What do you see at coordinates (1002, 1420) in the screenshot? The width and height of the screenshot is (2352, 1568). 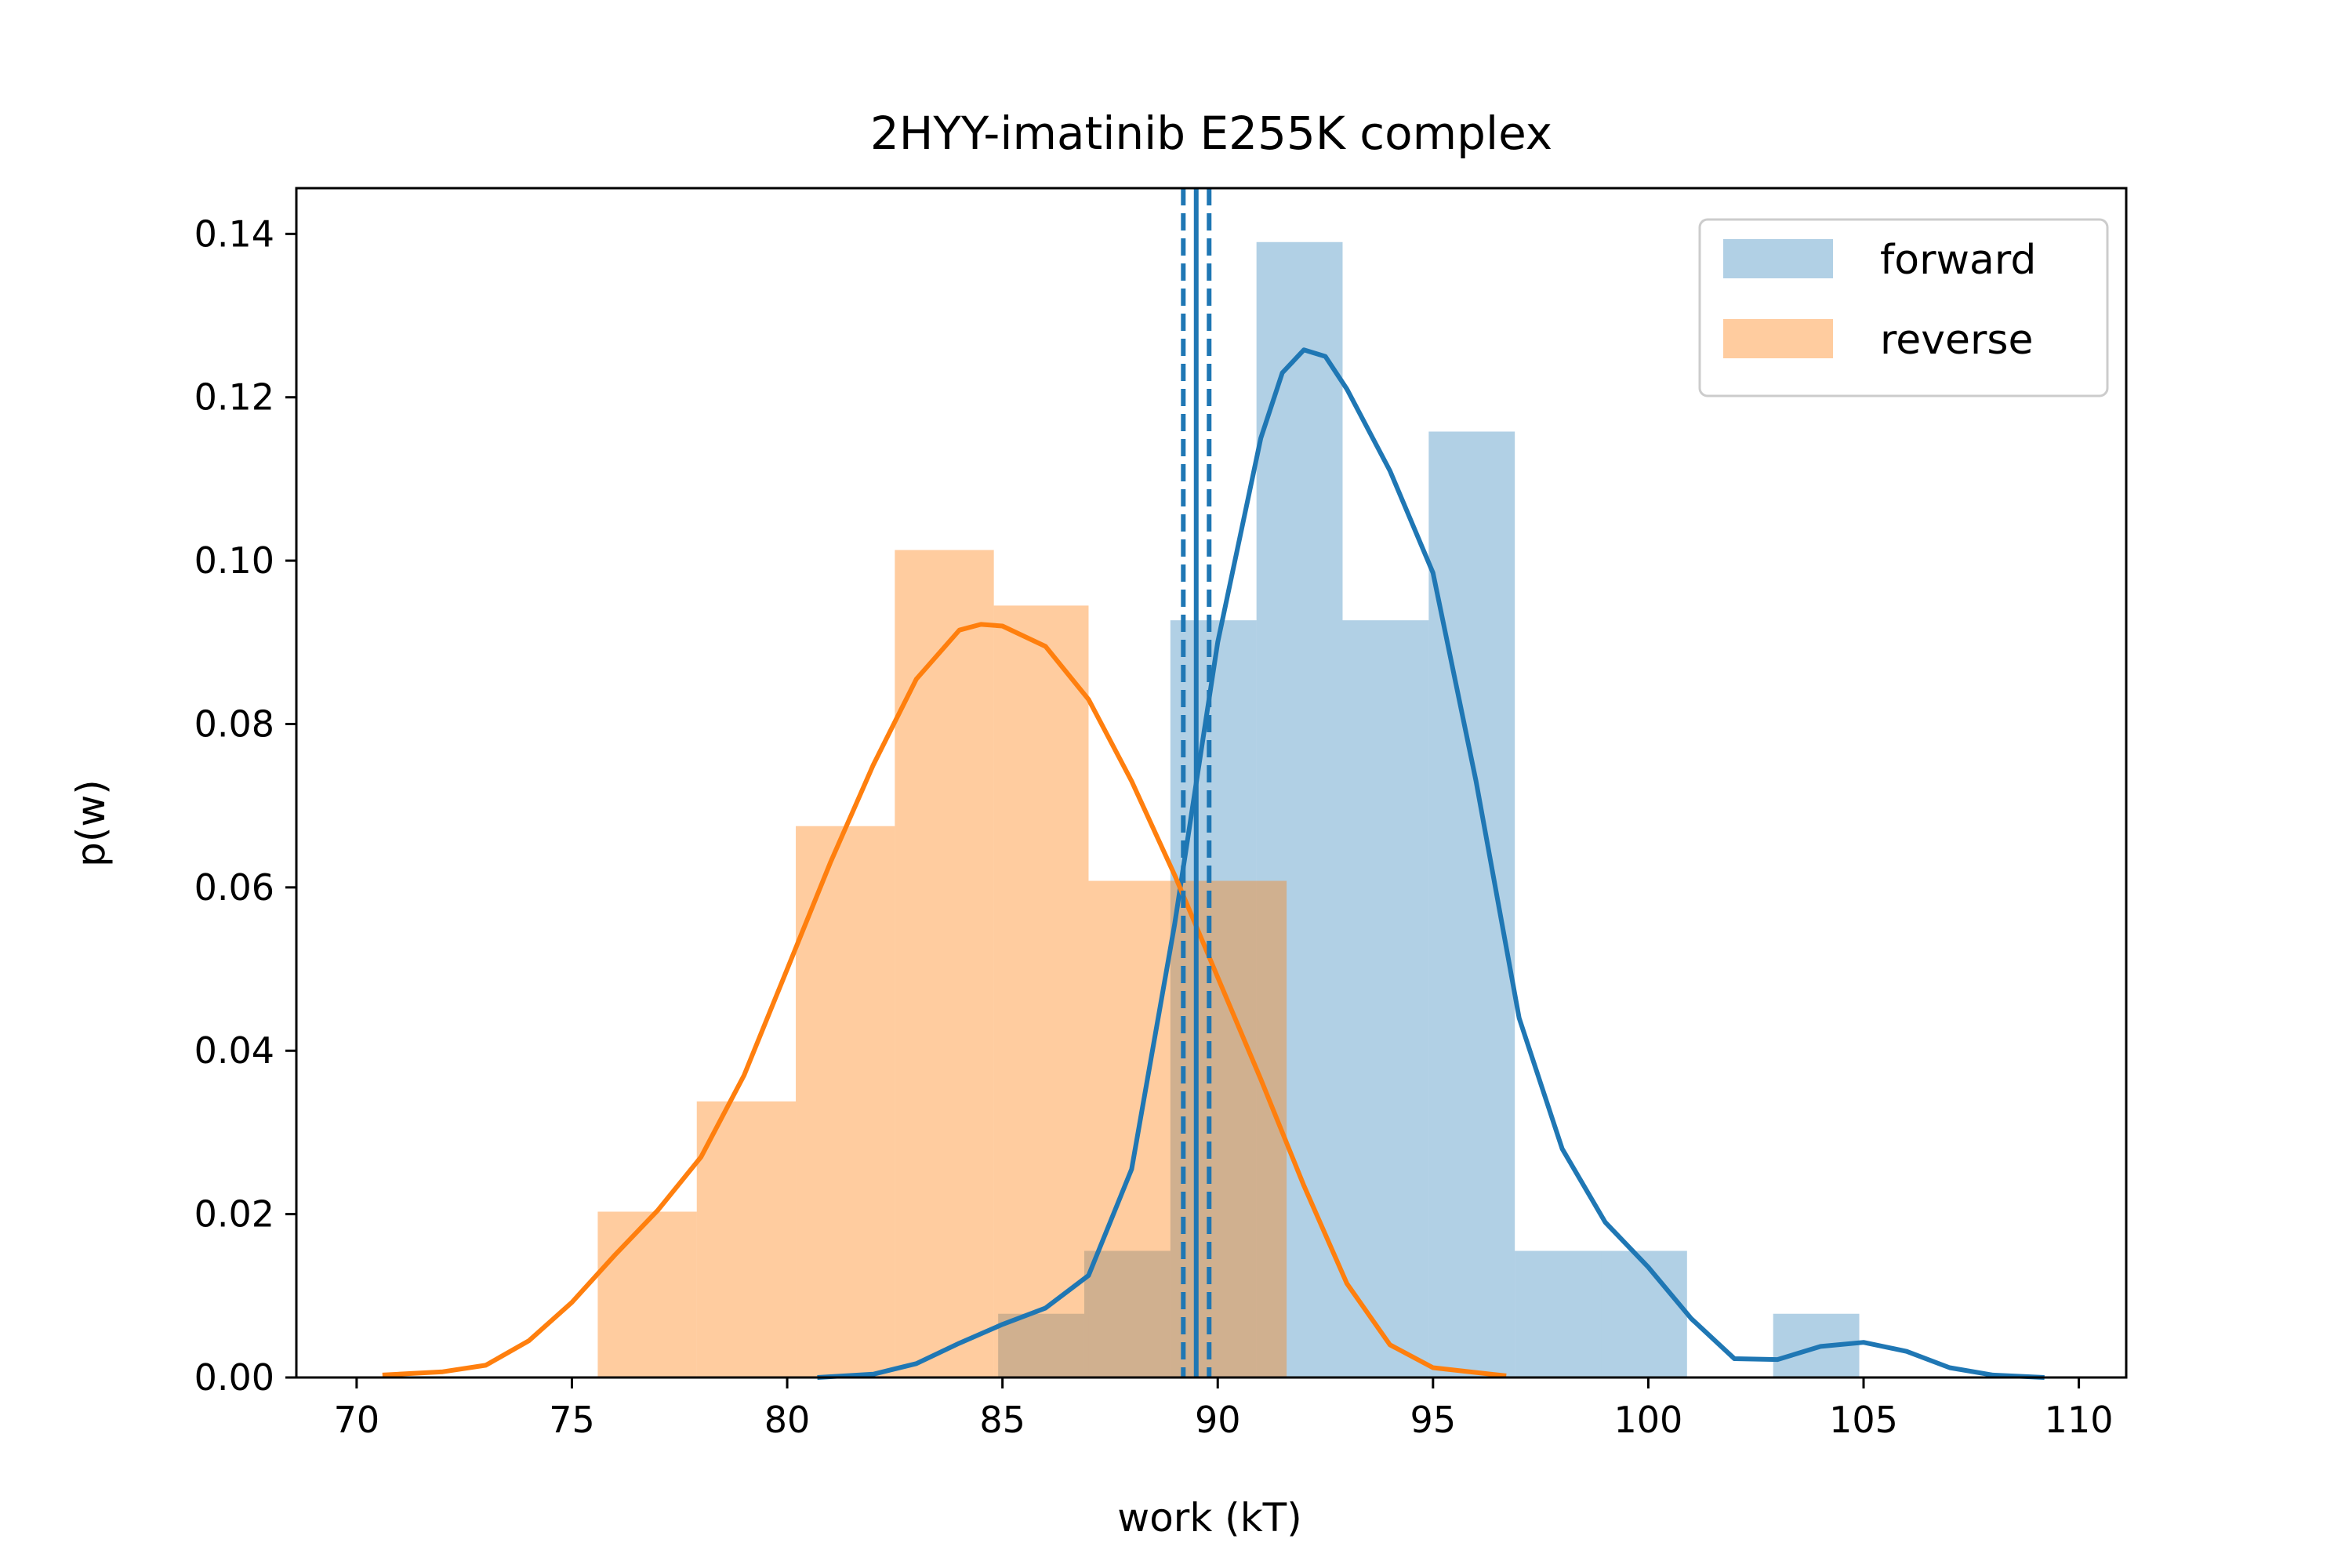 I see `x-tick-label: 85` at bounding box center [1002, 1420].